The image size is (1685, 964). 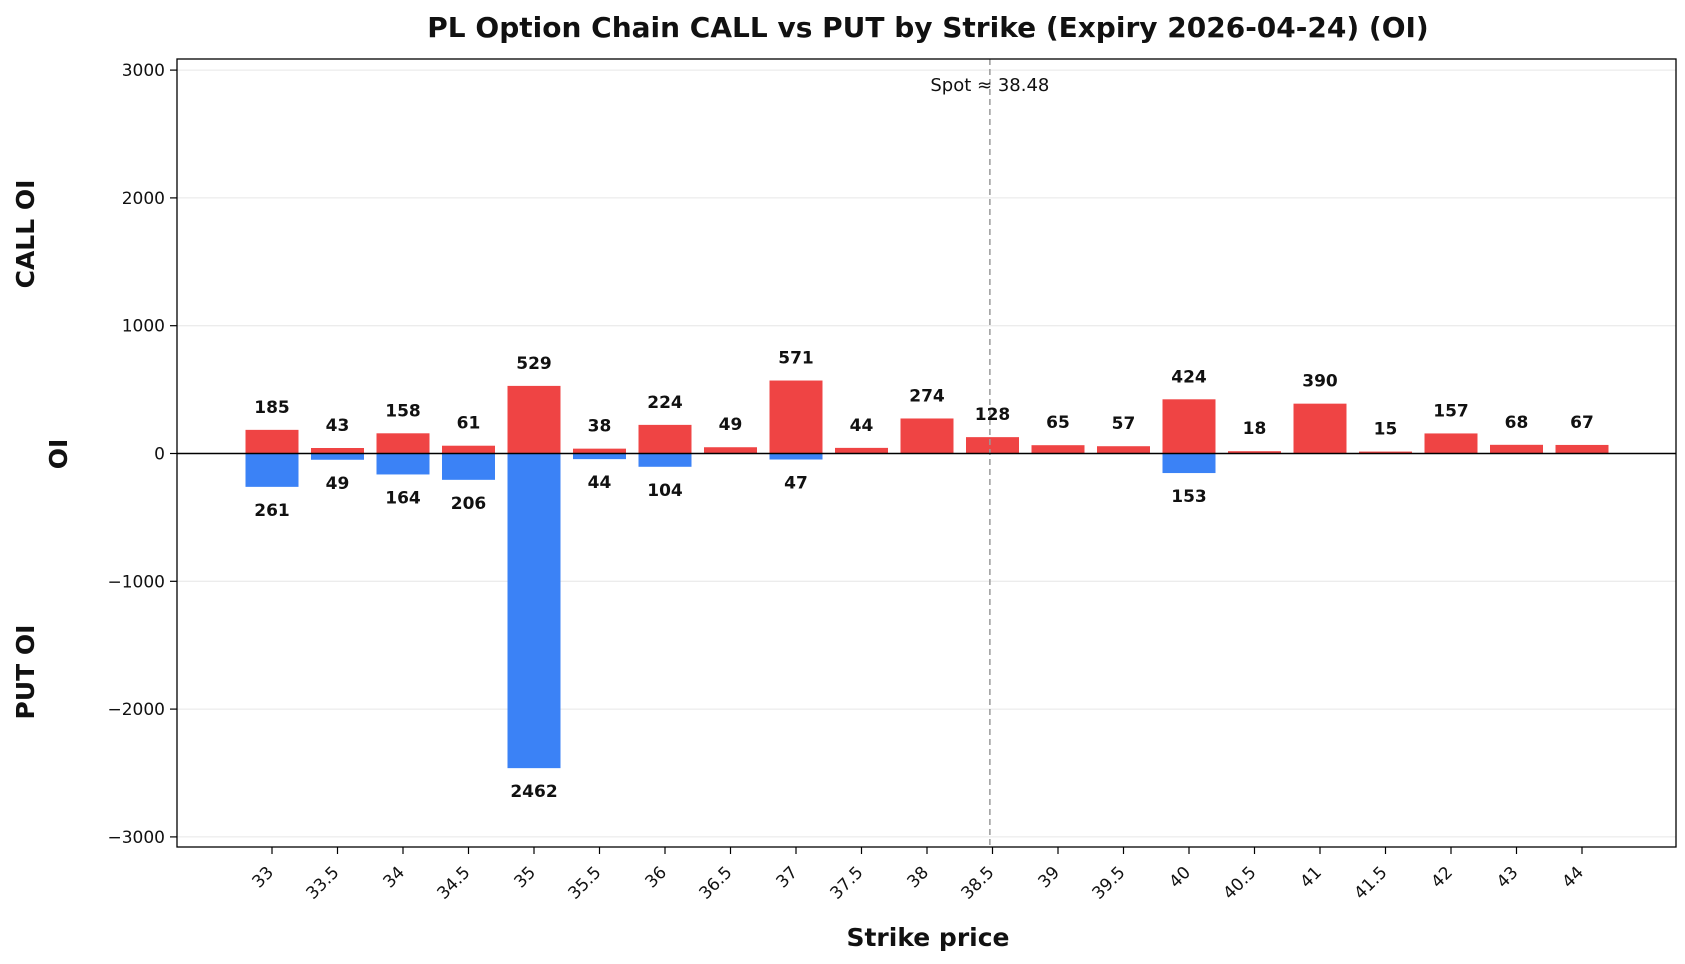 I want to click on x-tick-label: 39, so click(x=1049, y=877).